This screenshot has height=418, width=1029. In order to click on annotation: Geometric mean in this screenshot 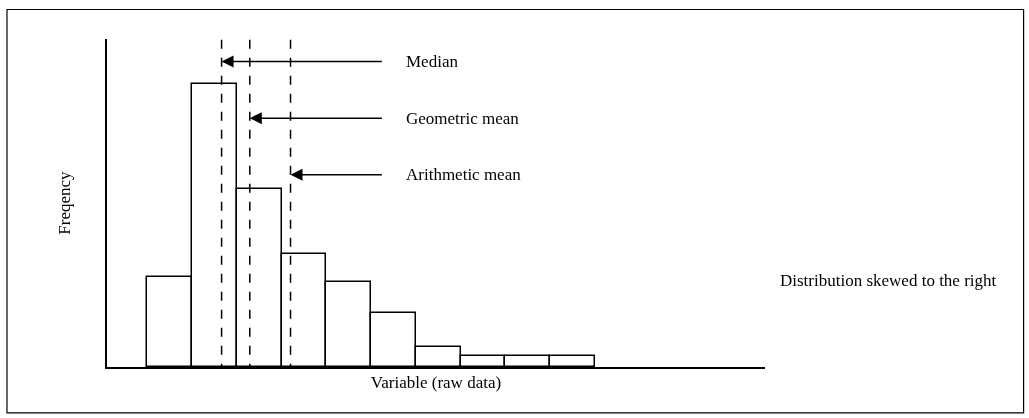, I will do `click(463, 118)`.